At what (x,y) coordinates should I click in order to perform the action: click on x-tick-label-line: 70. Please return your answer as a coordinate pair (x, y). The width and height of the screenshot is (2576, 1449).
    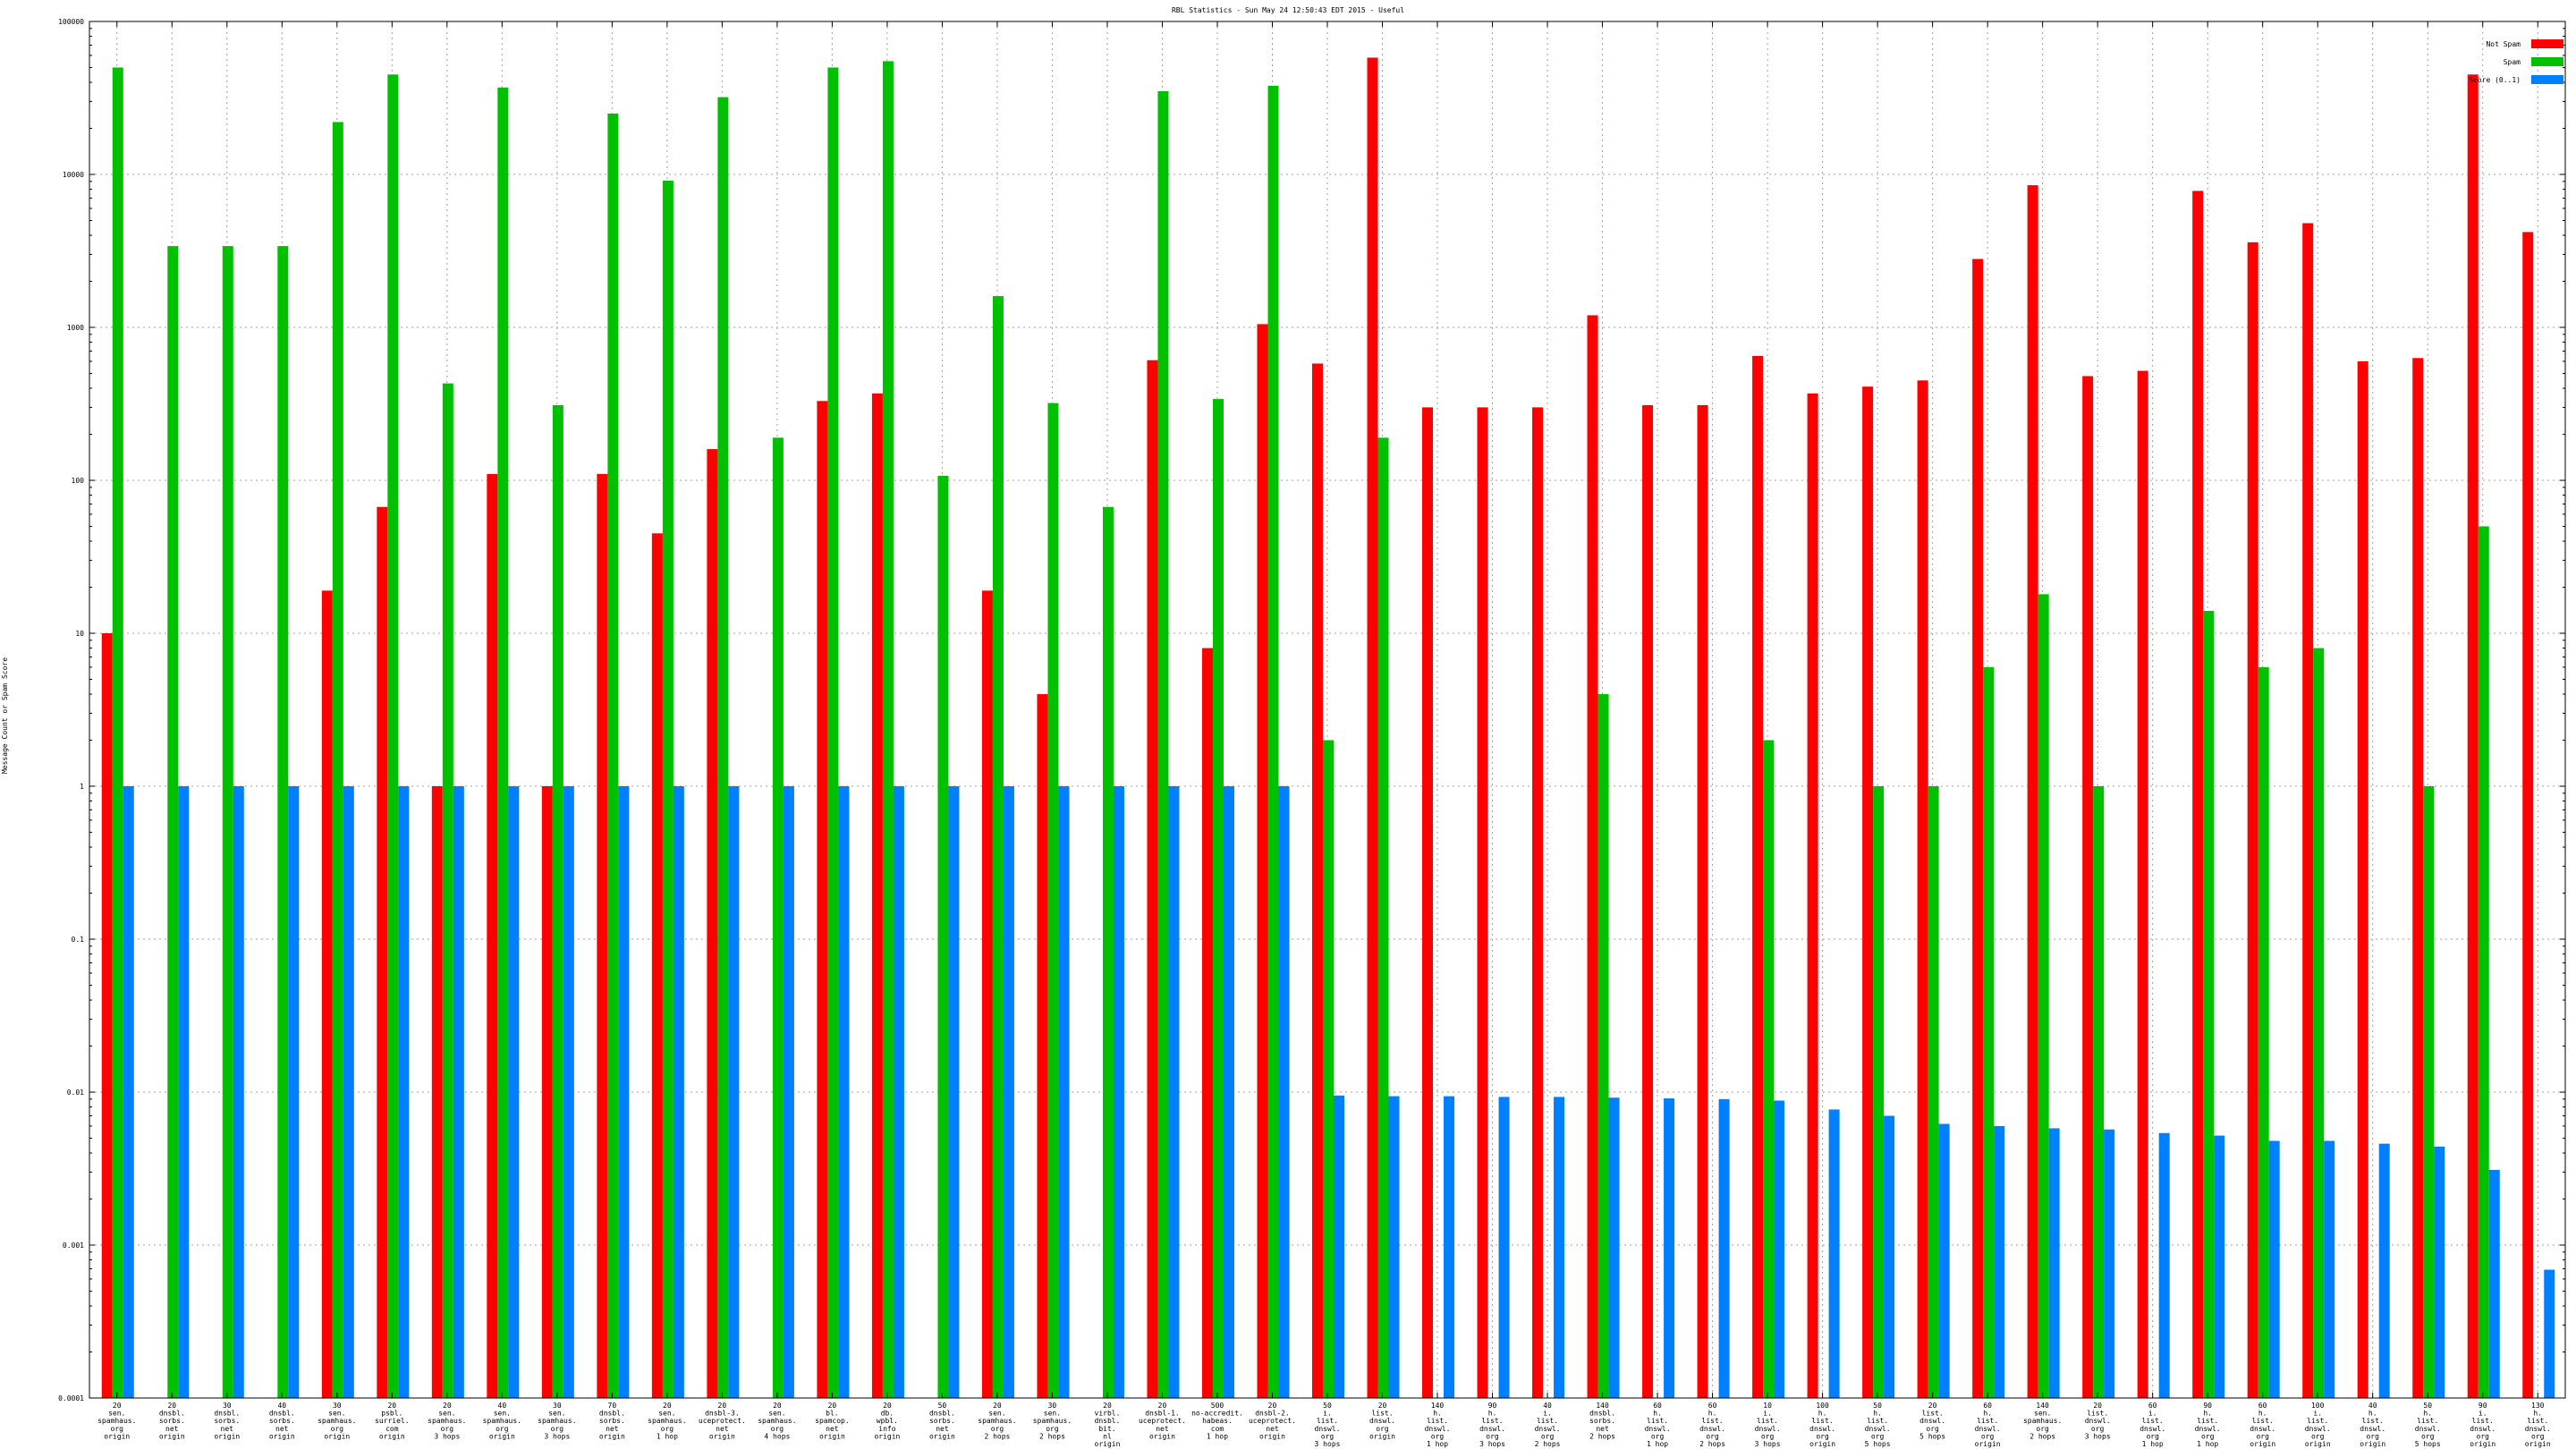
    Looking at the image, I should click on (612, 1406).